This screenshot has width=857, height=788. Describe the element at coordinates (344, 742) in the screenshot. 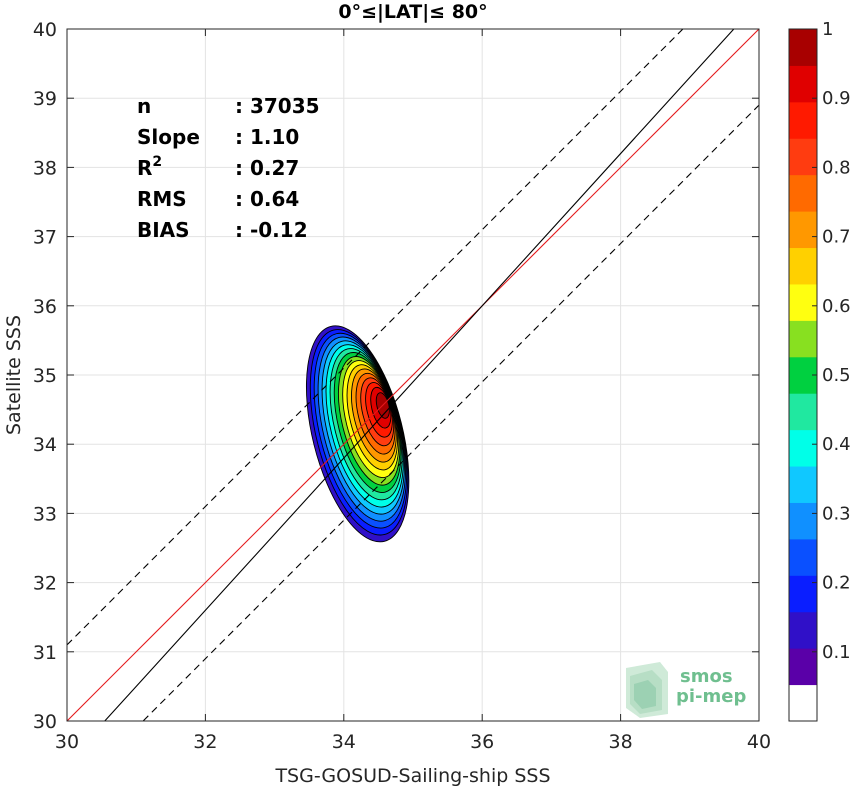

I see `x-tick-label: 34` at that location.